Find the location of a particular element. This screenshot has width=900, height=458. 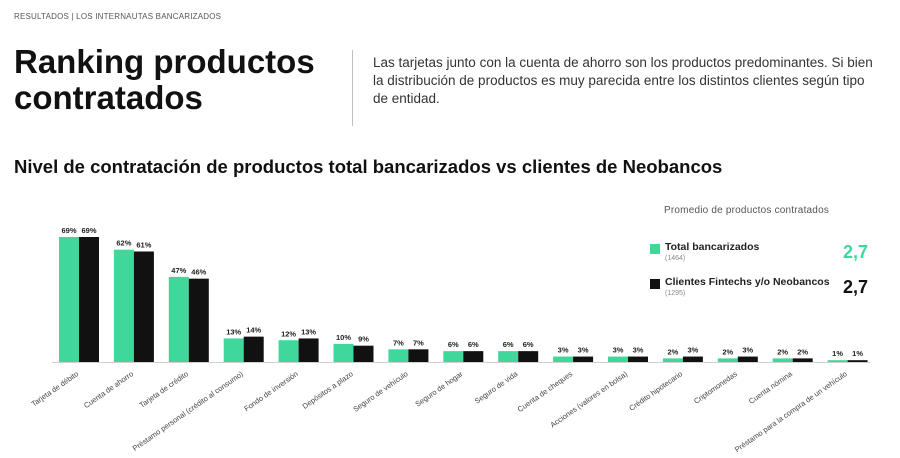

legend-swatch-green is located at coordinates (655, 249).